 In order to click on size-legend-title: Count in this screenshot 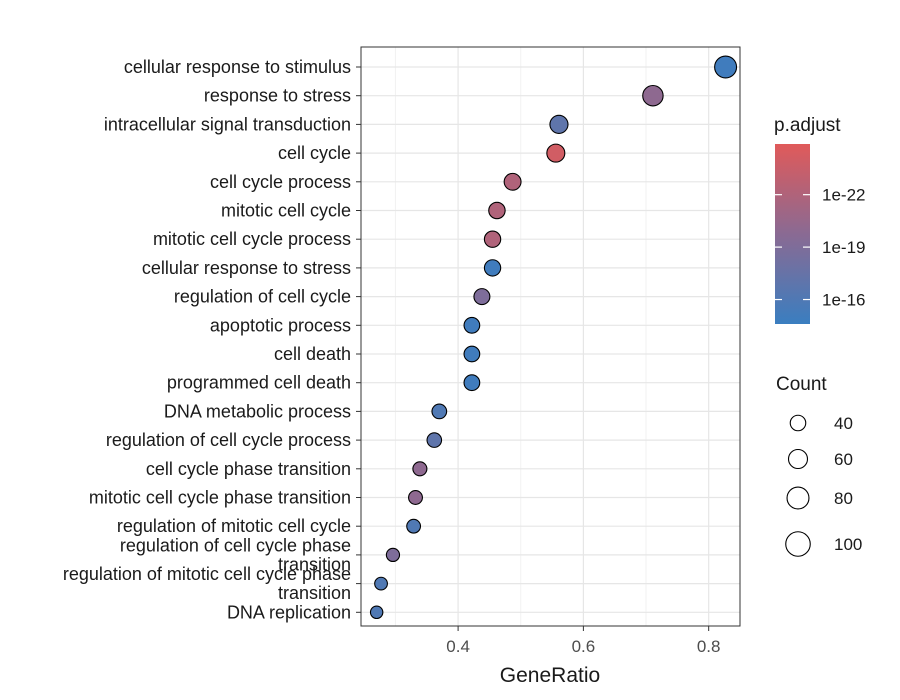, I will do `click(801, 384)`.